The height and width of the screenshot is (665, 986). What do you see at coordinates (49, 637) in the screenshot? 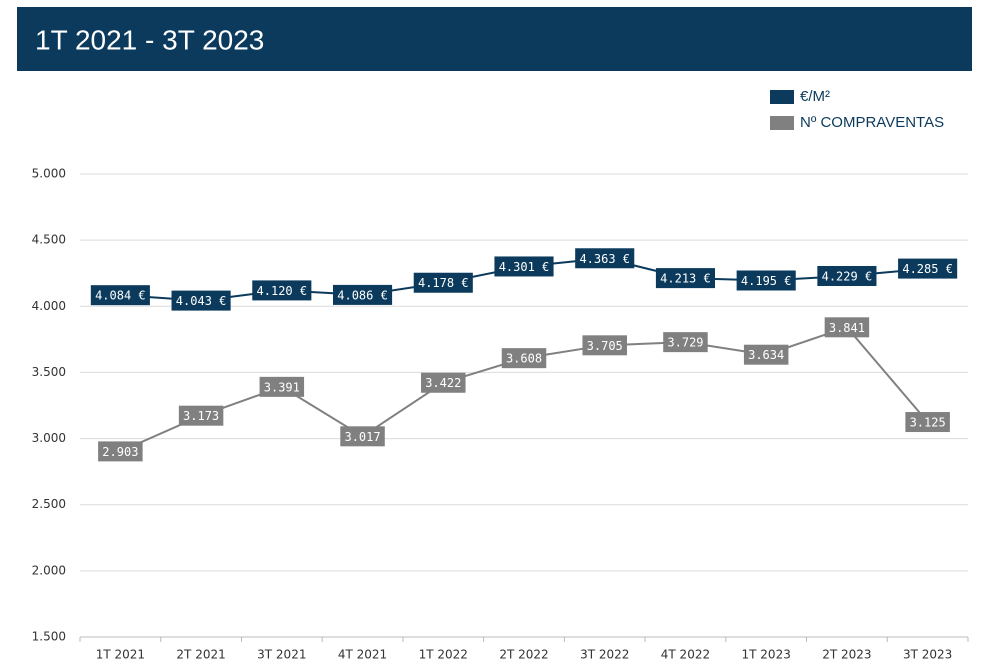
I see `y-tick-label: 1.500` at bounding box center [49, 637].